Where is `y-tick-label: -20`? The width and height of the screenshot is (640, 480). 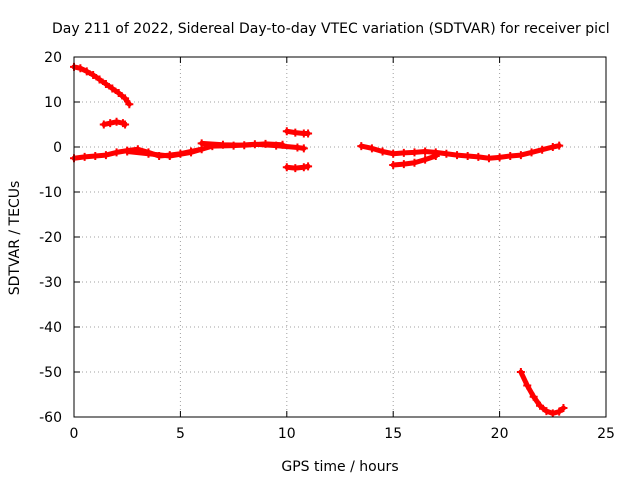 y-tick-label: -20 is located at coordinates (50, 238).